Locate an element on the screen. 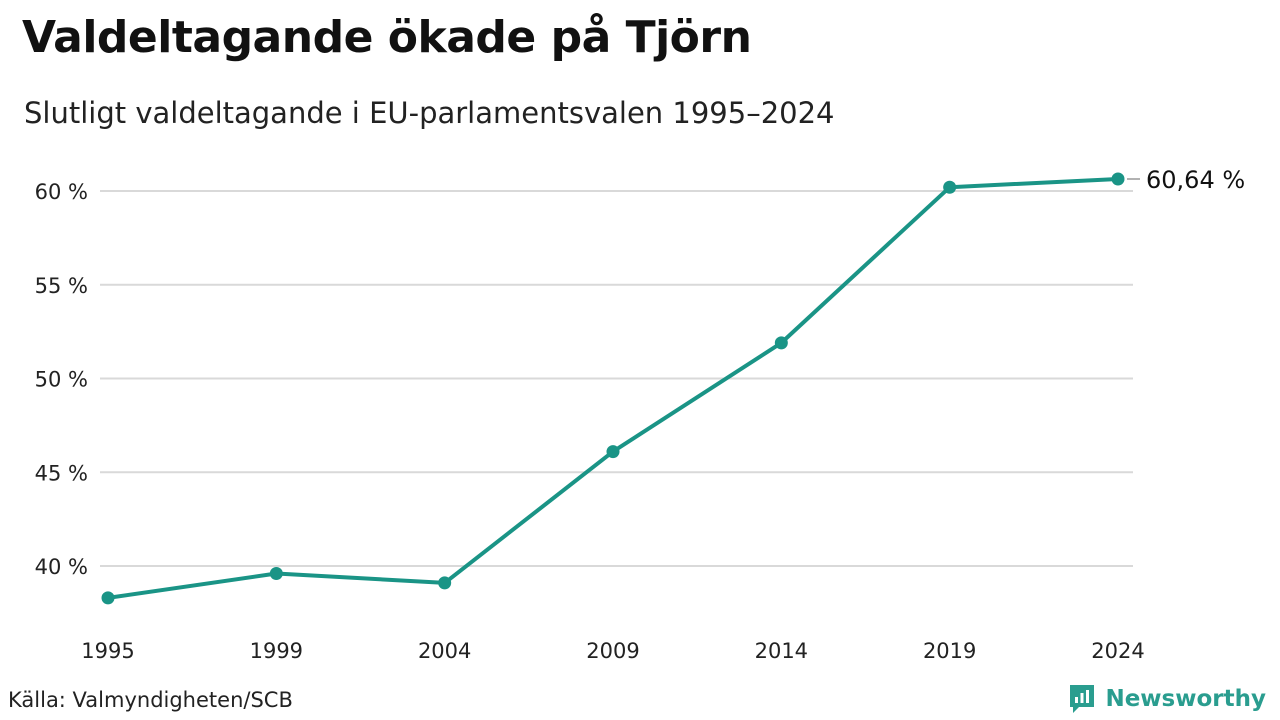  brand-name: Newsworthy is located at coordinates (1185, 699).